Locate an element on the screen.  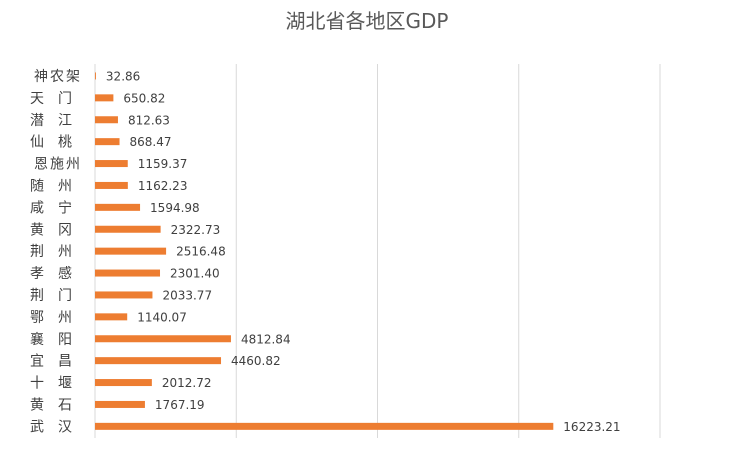
category-label: 武汉 is located at coordinates (58, 427).